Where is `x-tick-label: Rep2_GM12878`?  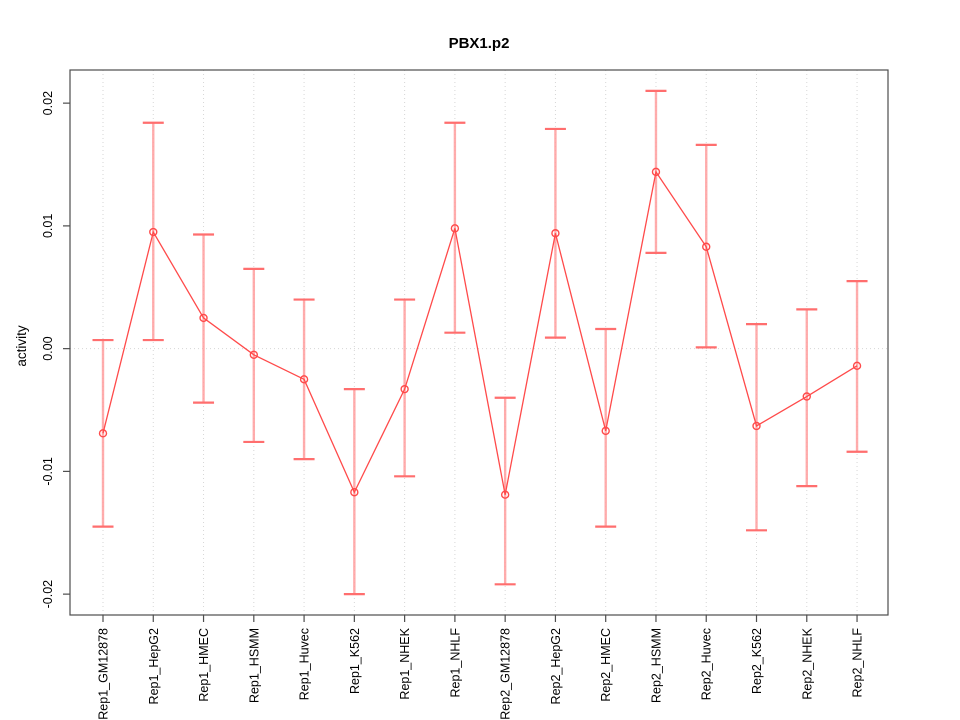
x-tick-label: Rep2_GM12878 is located at coordinates (506, 674).